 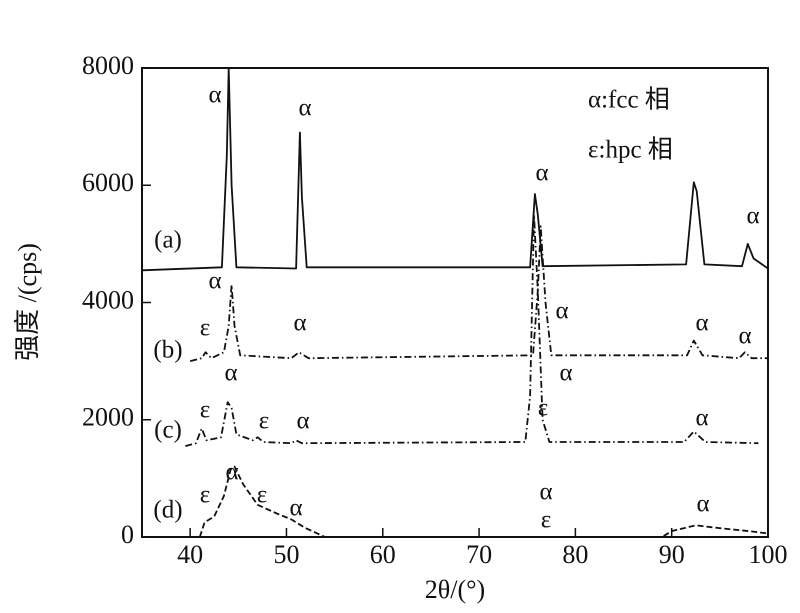 I want to click on x-tick-label: 100, so click(x=768, y=554).